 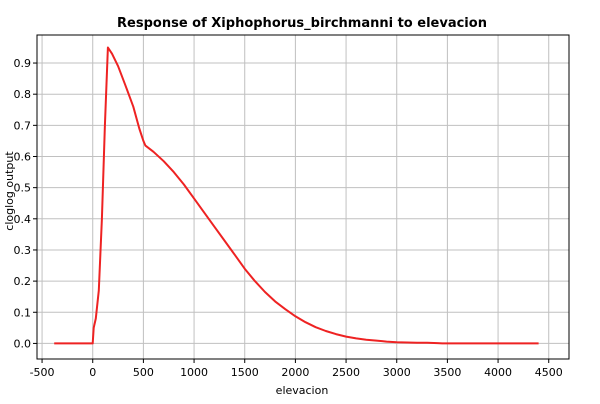 I want to click on x-tick-label: 2000, so click(x=295, y=372).